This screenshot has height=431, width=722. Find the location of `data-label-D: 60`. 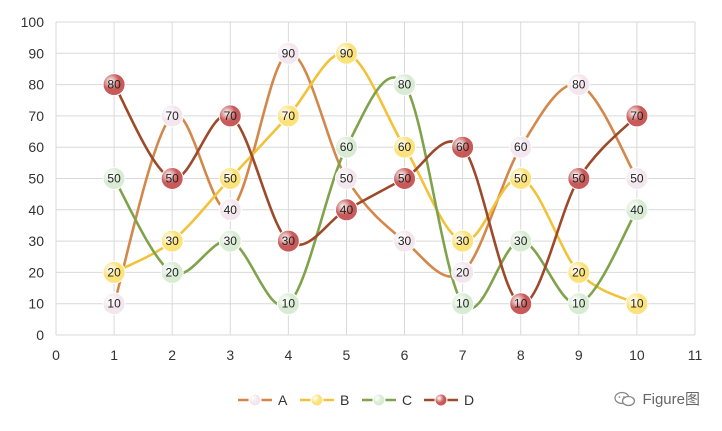

data-label-D: 60 is located at coordinates (463, 147).